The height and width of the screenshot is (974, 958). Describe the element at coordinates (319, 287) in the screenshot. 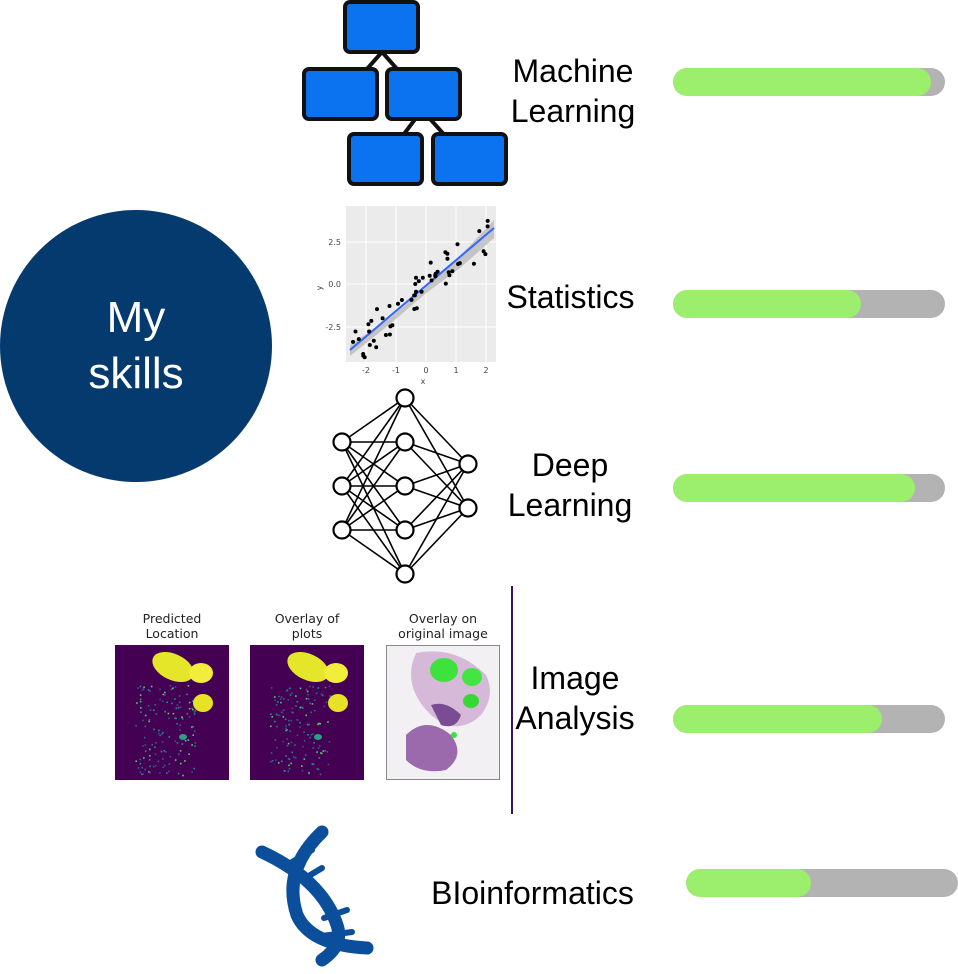

I see `svg-text: y` at that location.